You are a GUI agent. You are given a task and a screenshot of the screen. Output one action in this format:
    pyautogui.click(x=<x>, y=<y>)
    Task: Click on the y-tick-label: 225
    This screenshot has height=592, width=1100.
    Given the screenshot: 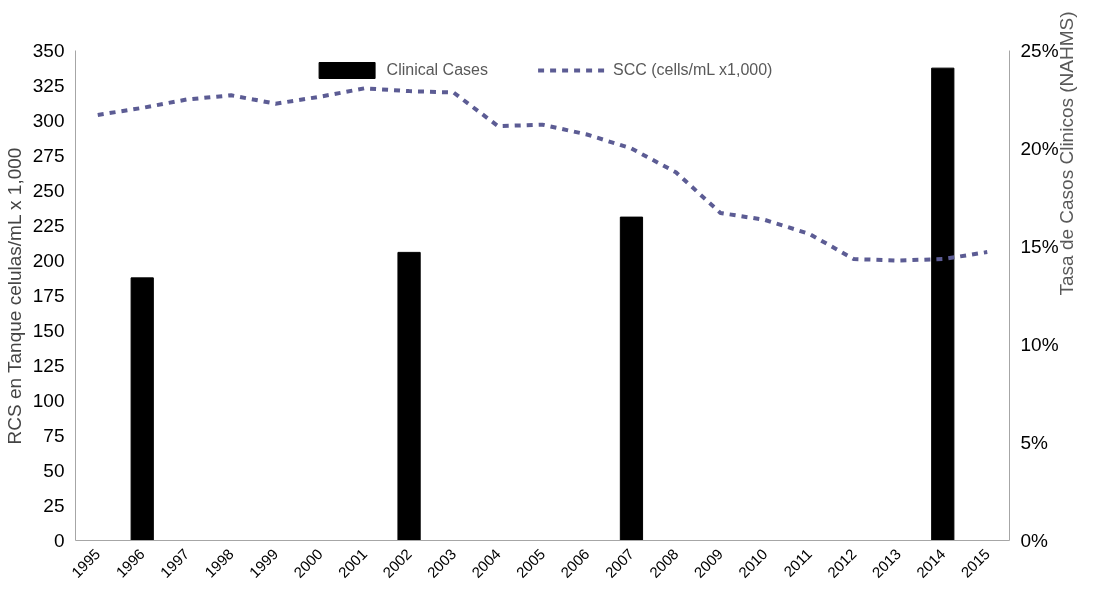 What is the action you would take?
    pyautogui.click(x=48, y=225)
    